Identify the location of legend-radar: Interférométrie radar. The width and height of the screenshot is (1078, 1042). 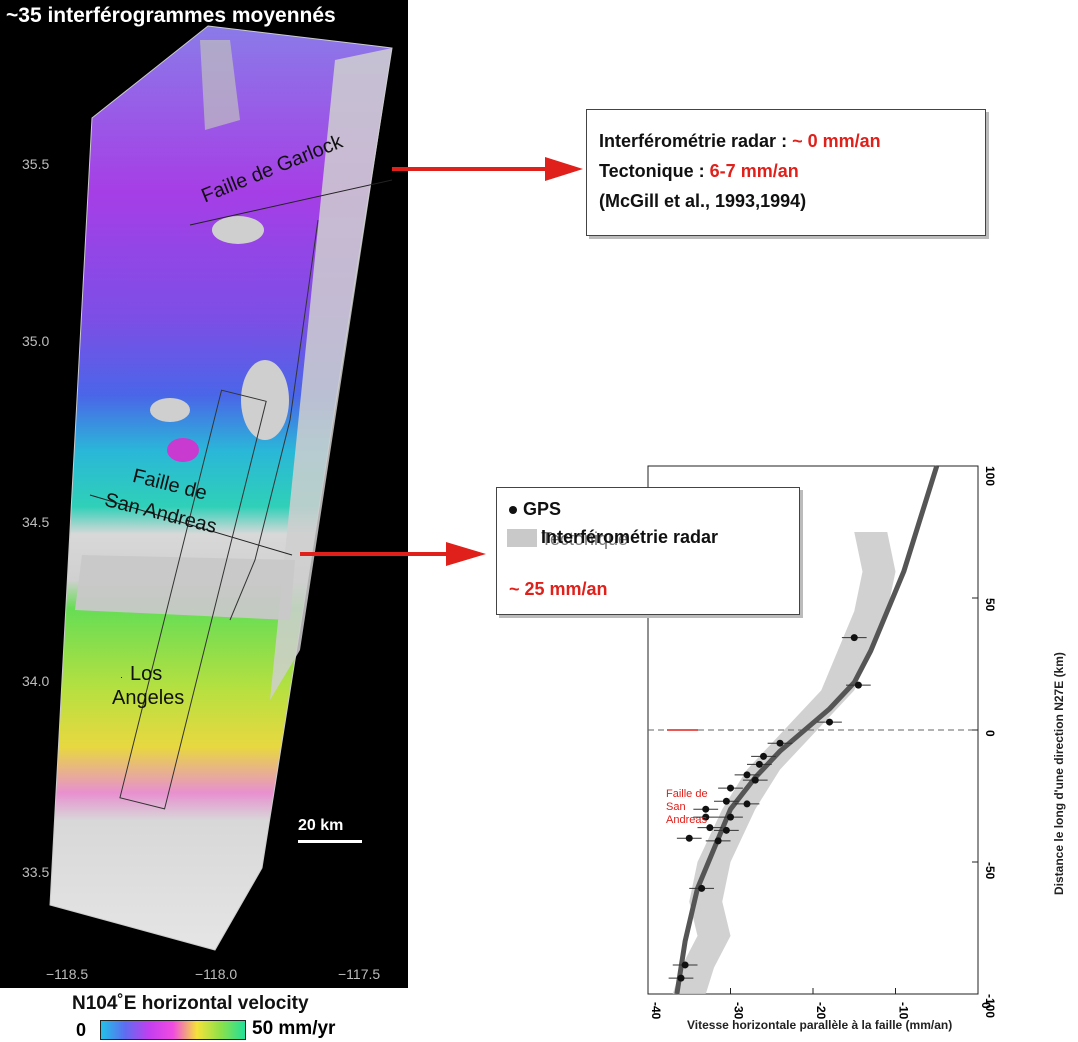
(630, 537).